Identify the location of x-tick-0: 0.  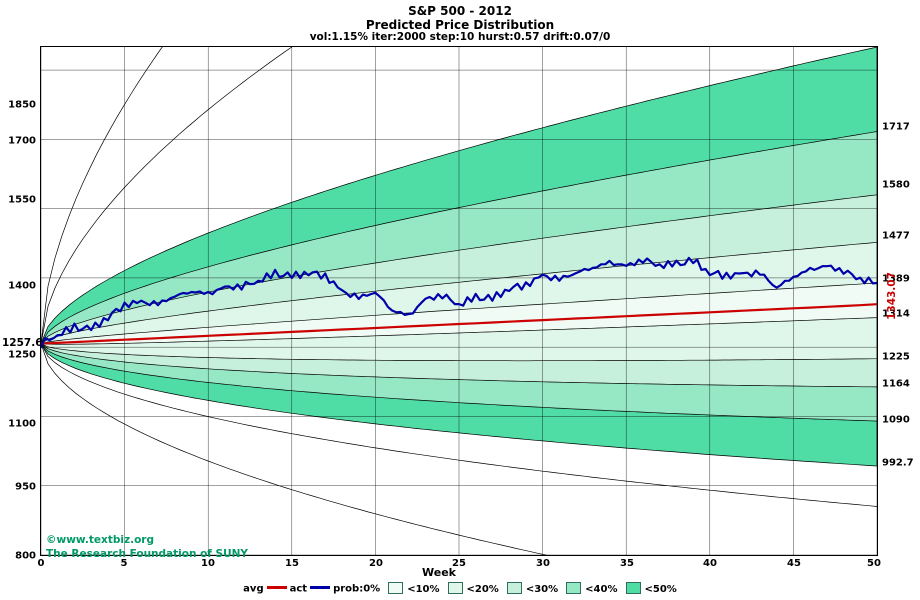
(41, 563).